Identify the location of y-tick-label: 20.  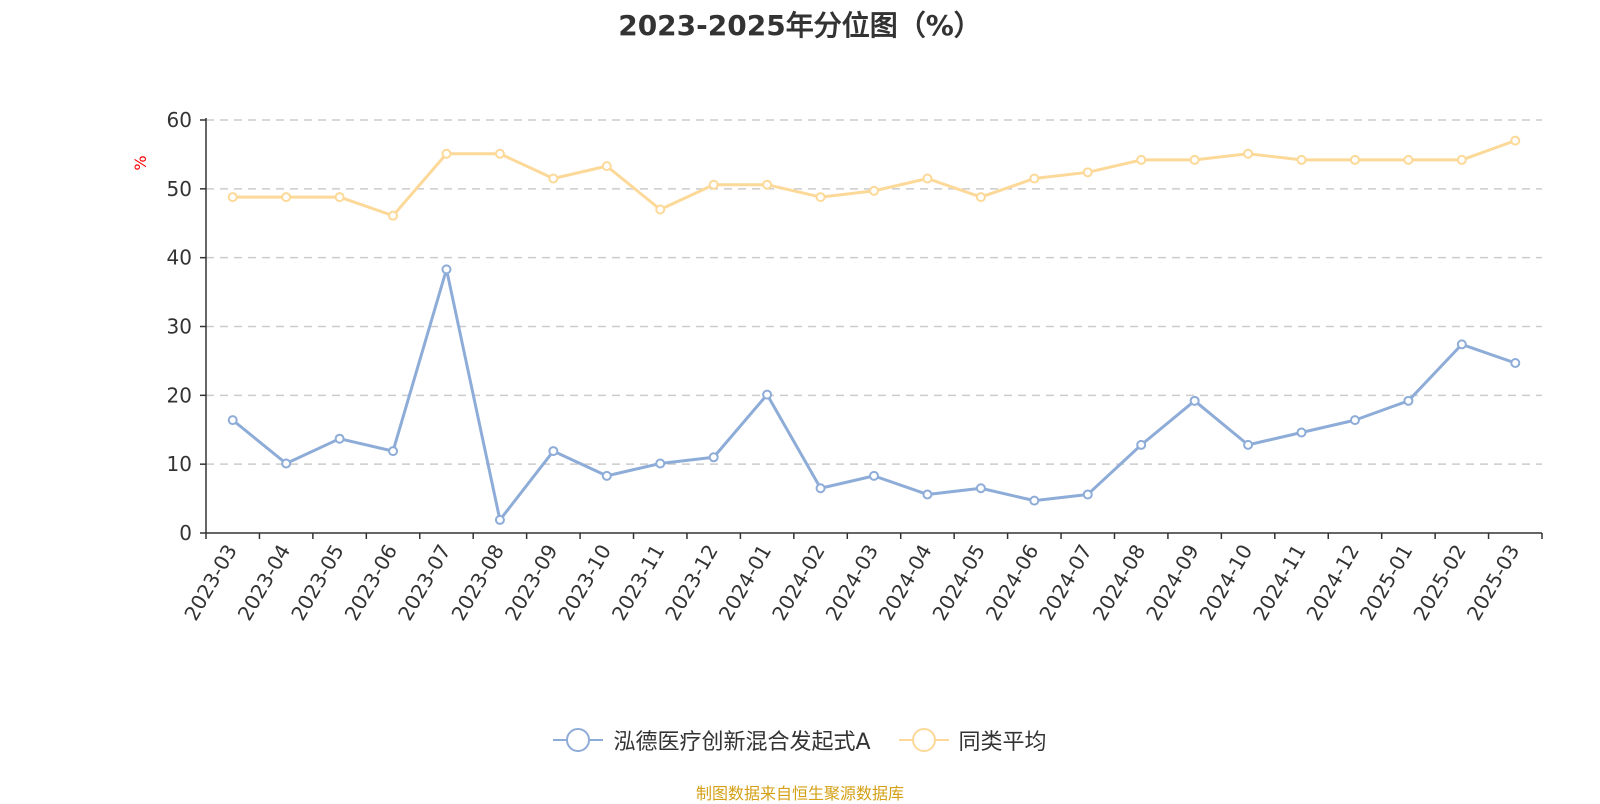
(179, 395).